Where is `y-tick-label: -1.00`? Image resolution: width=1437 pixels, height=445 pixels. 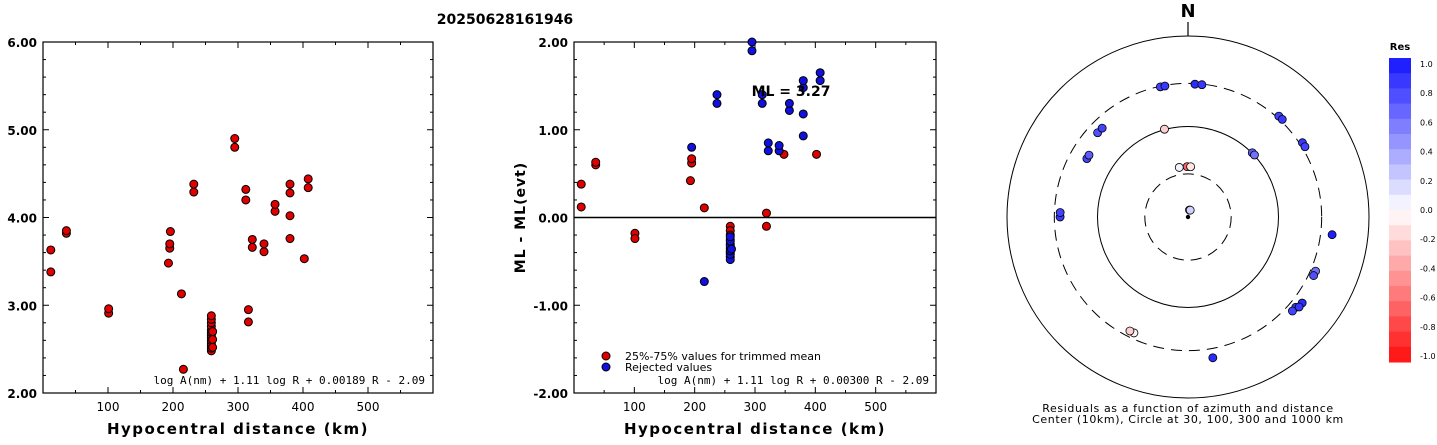 y-tick-label: -1.00 is located at coordinates (550, 306).